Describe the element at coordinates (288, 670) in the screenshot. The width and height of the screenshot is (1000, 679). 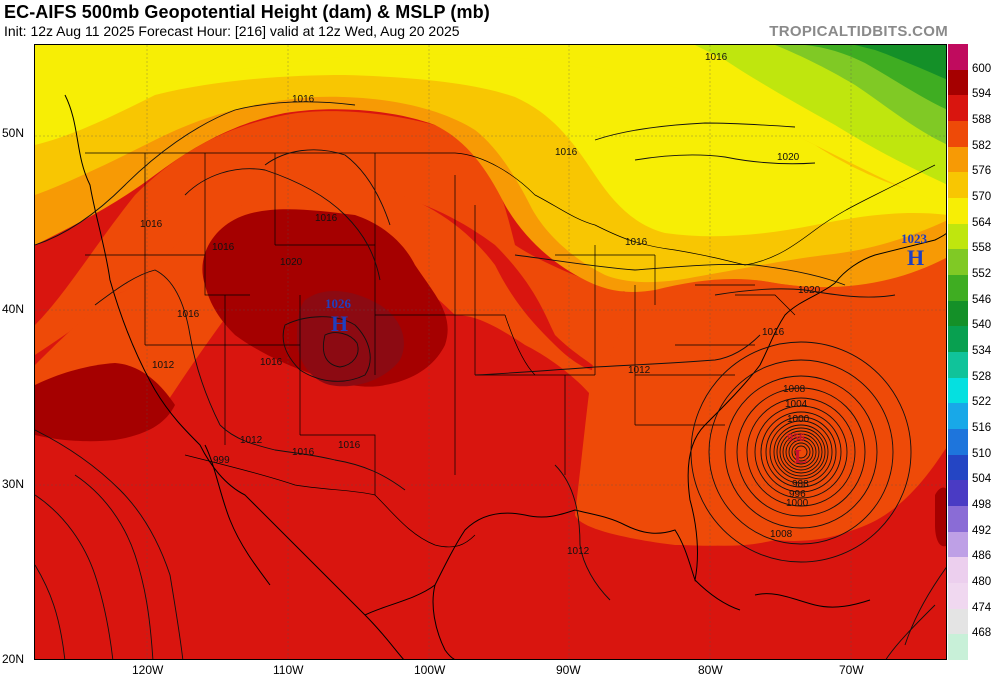
I see `lon-label: 110W` at that location.